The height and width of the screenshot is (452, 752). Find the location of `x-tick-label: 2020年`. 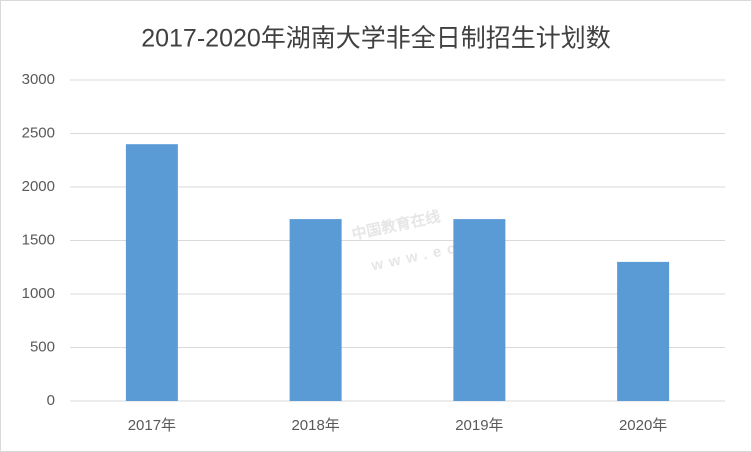

x-tick-label: 2020年 is located at coordinates (643, 425).